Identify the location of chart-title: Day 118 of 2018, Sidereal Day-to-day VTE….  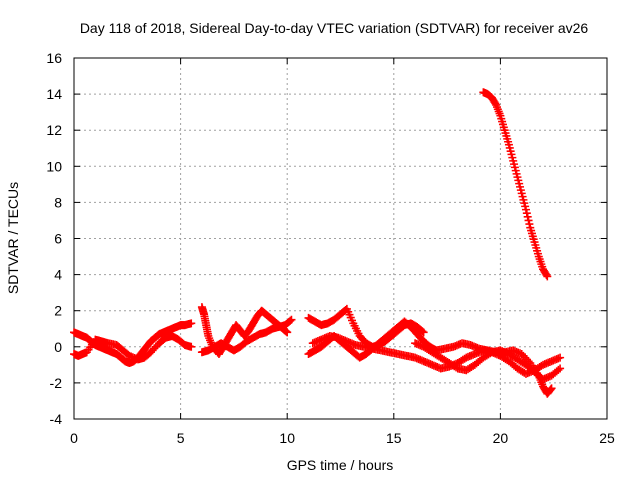
(334, 28).